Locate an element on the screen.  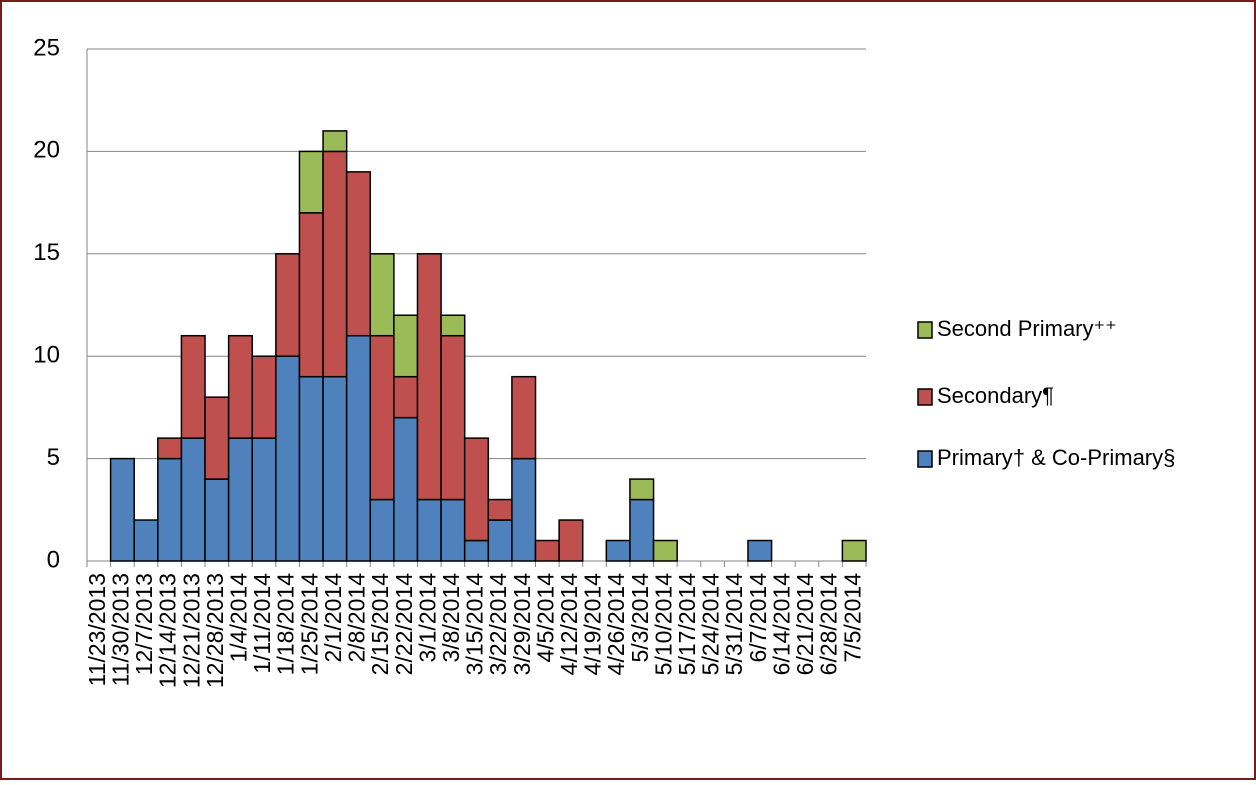
legend-label: Second Primary⁺⁺ is located at coordinates (1027, 328).